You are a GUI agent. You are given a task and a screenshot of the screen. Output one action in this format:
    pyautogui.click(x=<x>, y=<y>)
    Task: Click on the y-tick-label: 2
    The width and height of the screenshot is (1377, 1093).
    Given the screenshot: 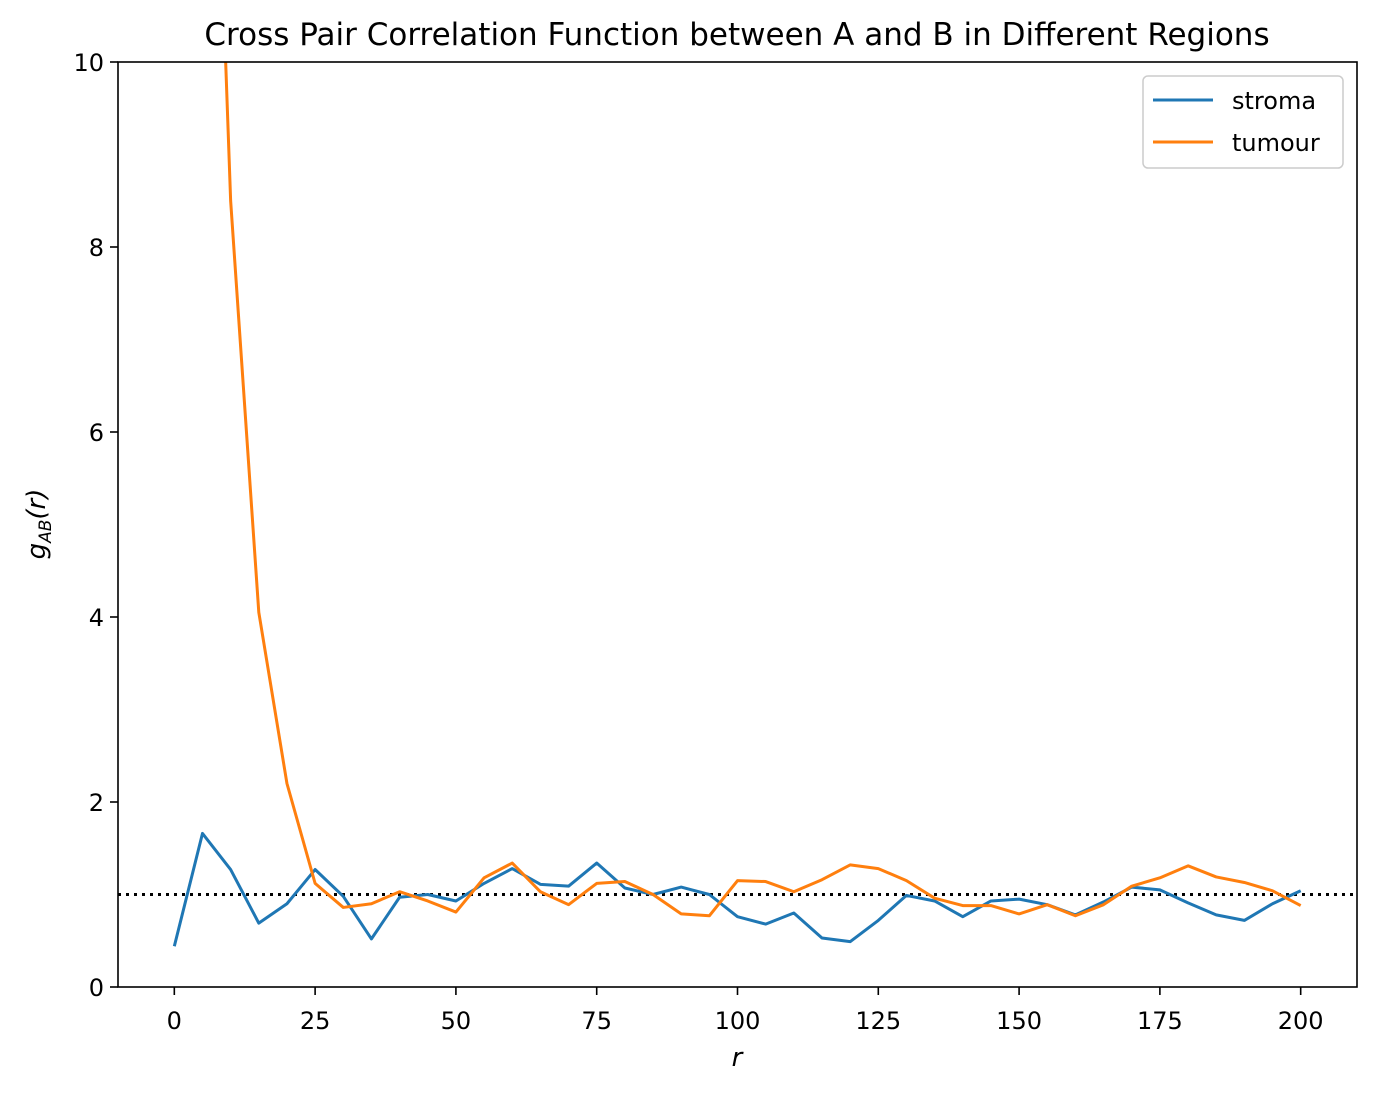 What is the action you would take?
    pyautogui.click(x=96, y=803)
    